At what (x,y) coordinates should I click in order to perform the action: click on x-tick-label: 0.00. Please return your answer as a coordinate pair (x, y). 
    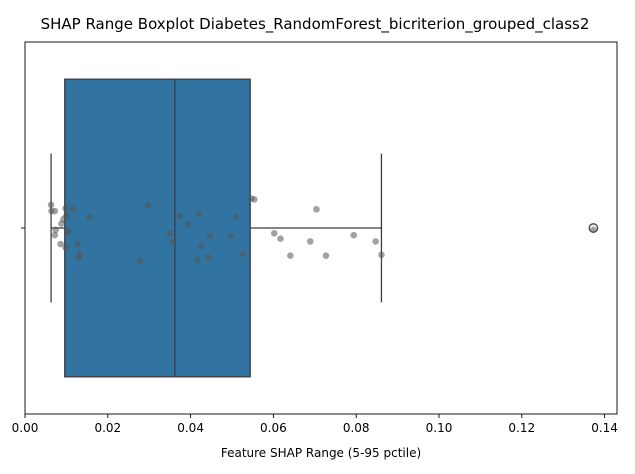
    Looking at the image, I should click on (25, 428).